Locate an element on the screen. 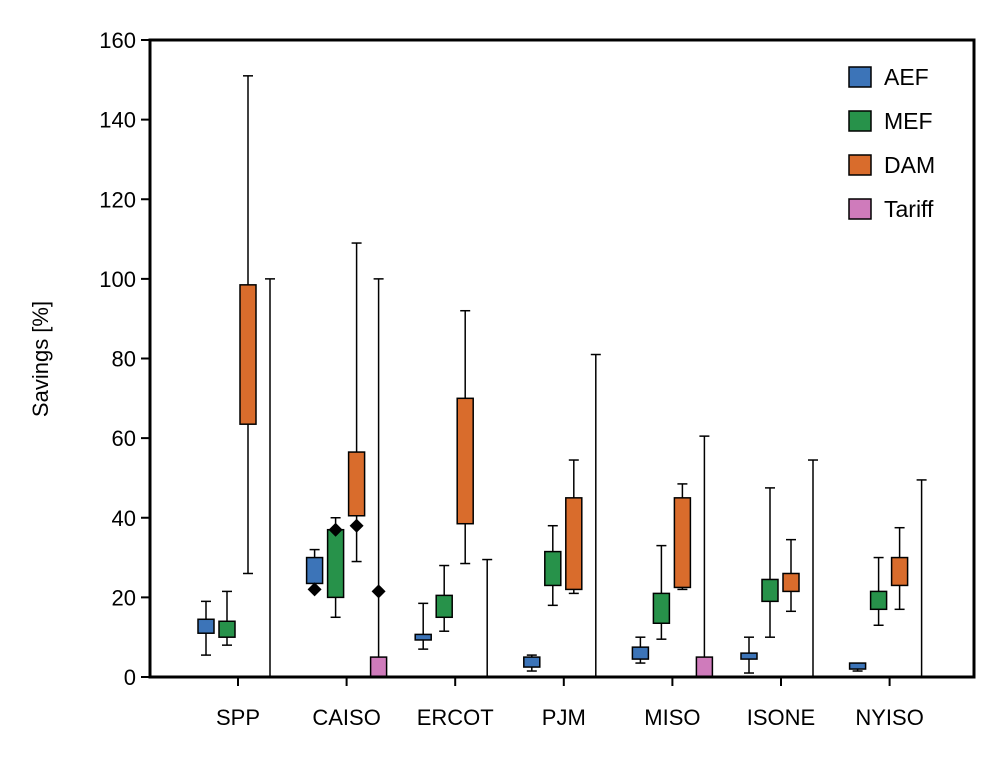  legend-swatch-dam is located at coordinates (860, 165).